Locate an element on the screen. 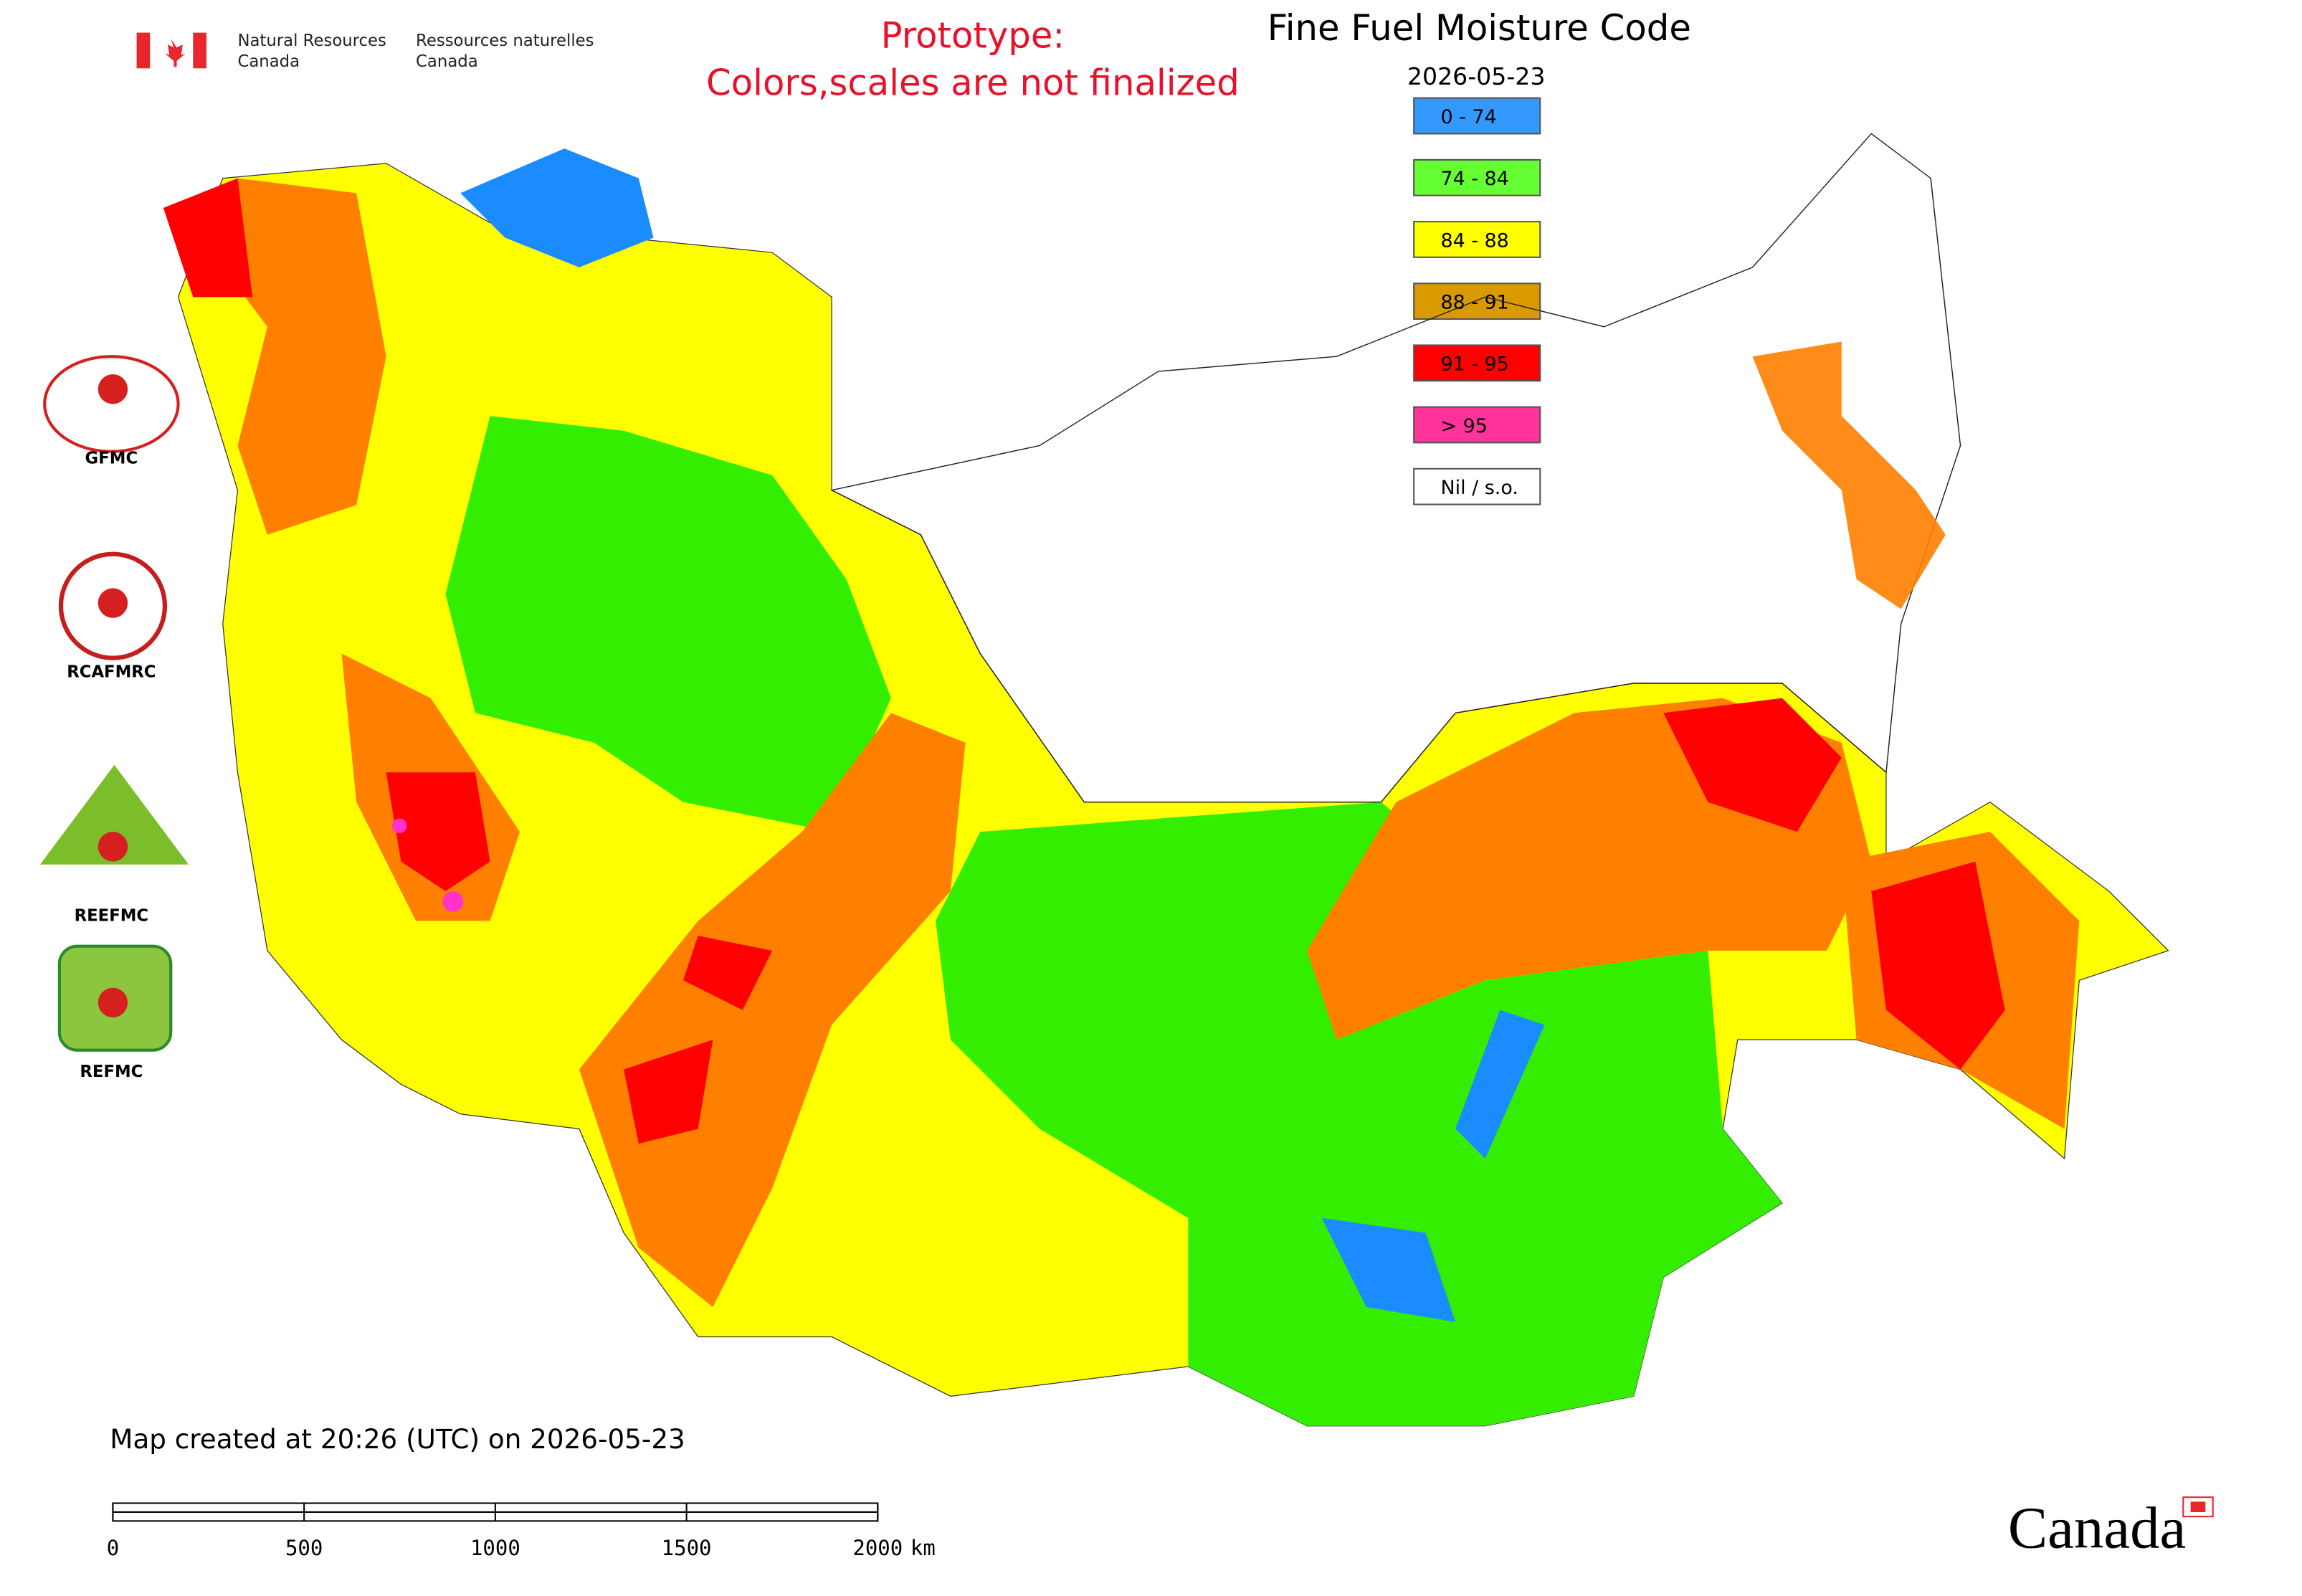 The height and width of the screenshot is (1596, 2302). legend-label: 84 - 88 is located at coordinates (1474, 240).